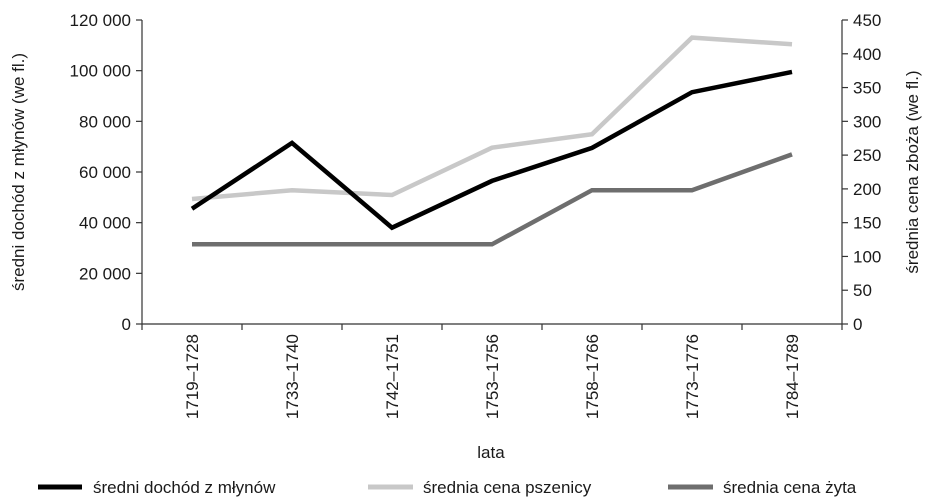 The image size is (939, 497). I want to click on y-right-tick-label: 100, so click(867, 256).